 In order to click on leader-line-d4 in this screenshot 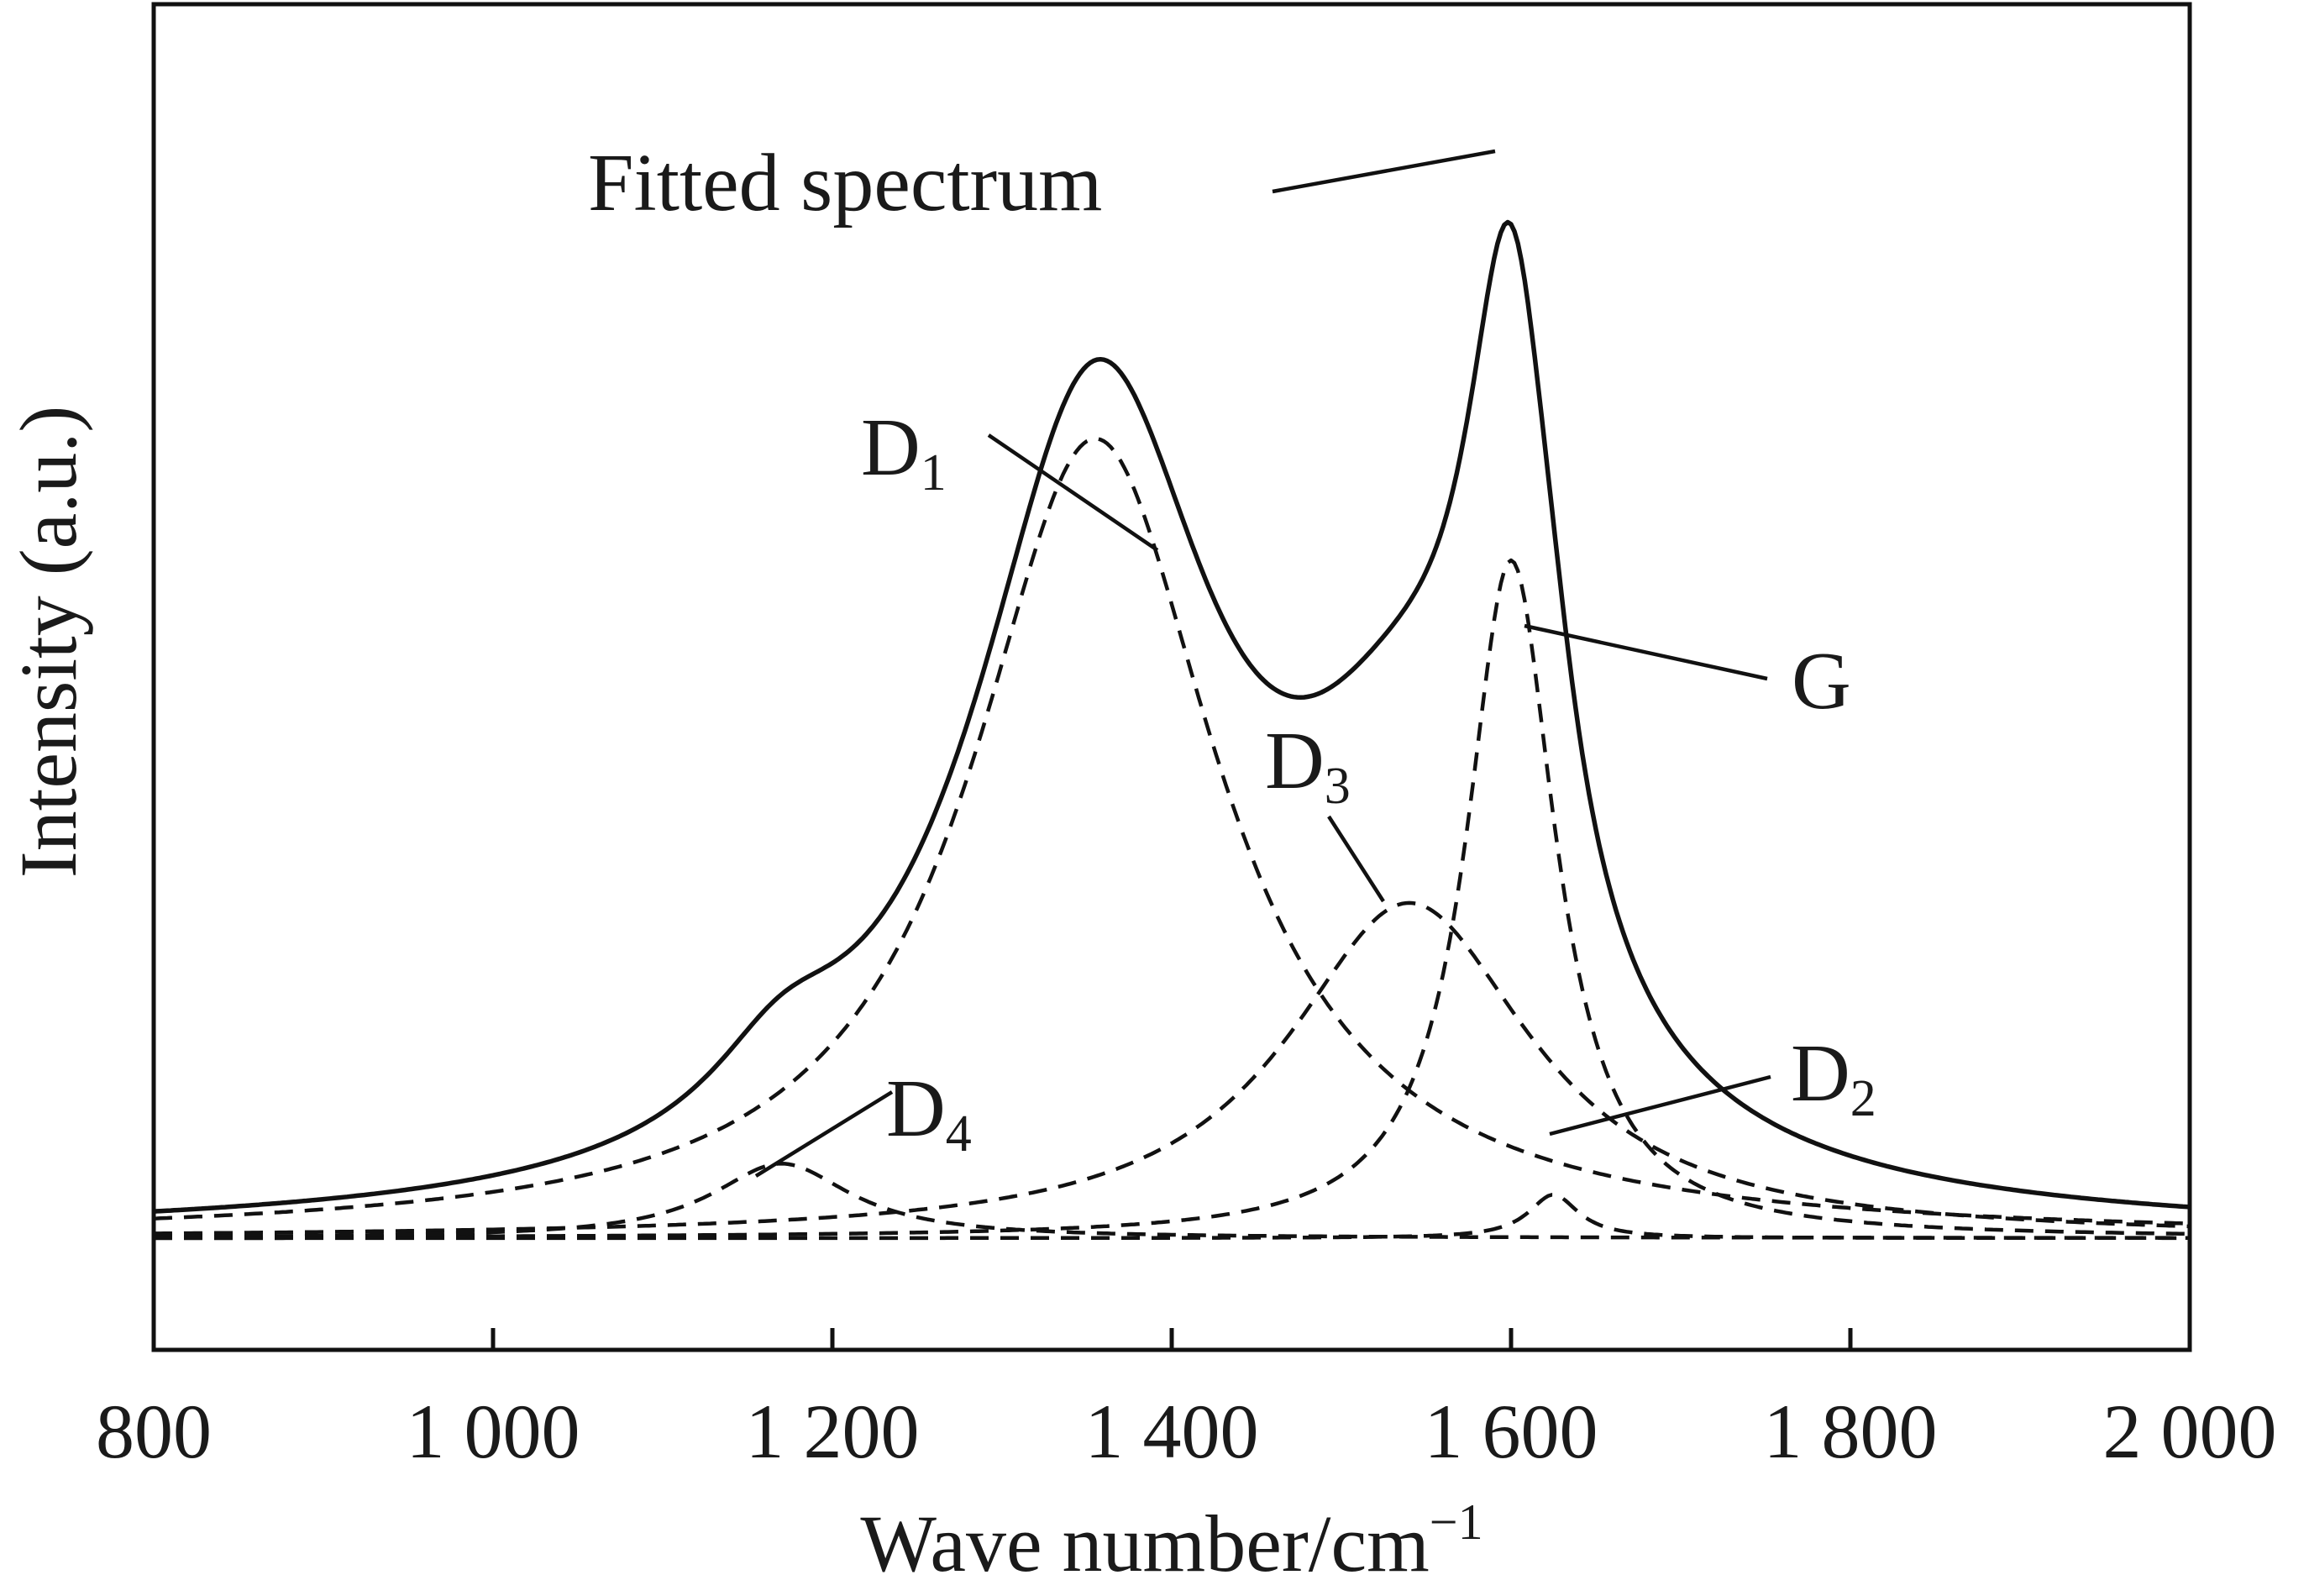, I will do `click(824, 1134)`.